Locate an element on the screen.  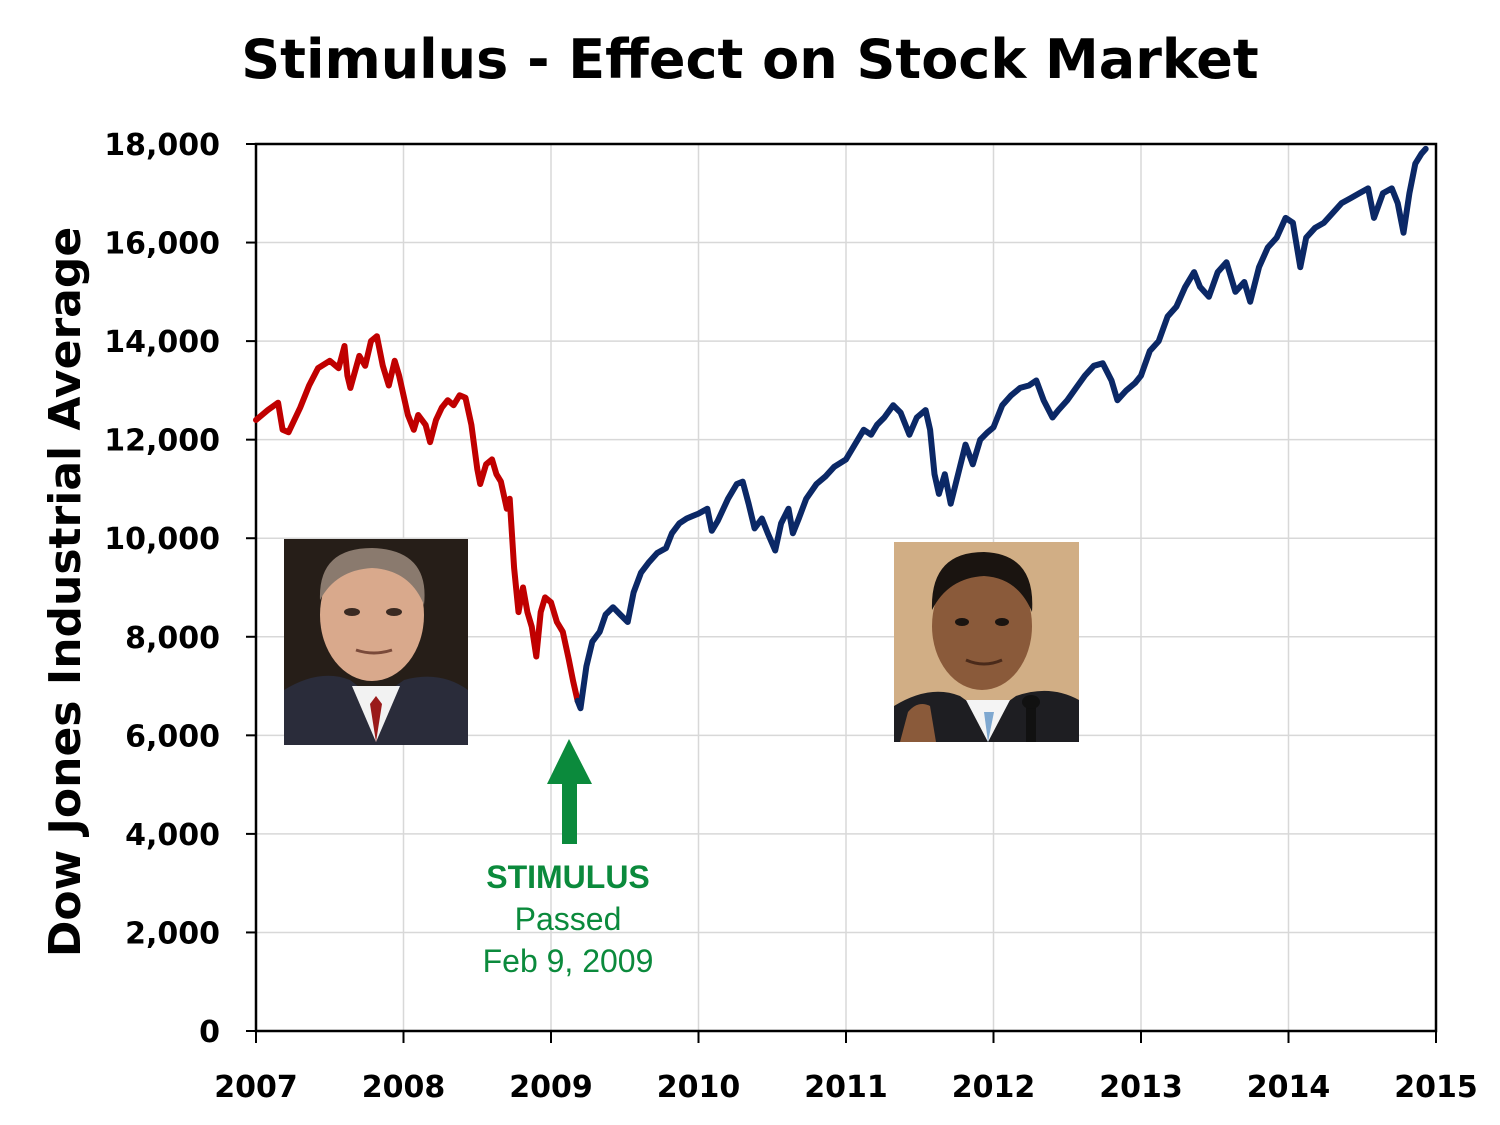
annotation-title: STIMULUS is located at coordinates (568, 877).